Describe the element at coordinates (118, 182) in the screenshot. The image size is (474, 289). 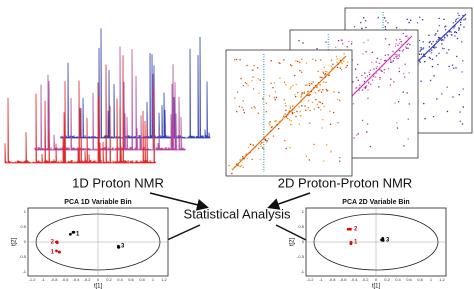
I see `label-1d: 1D Proton NMR` at that location.